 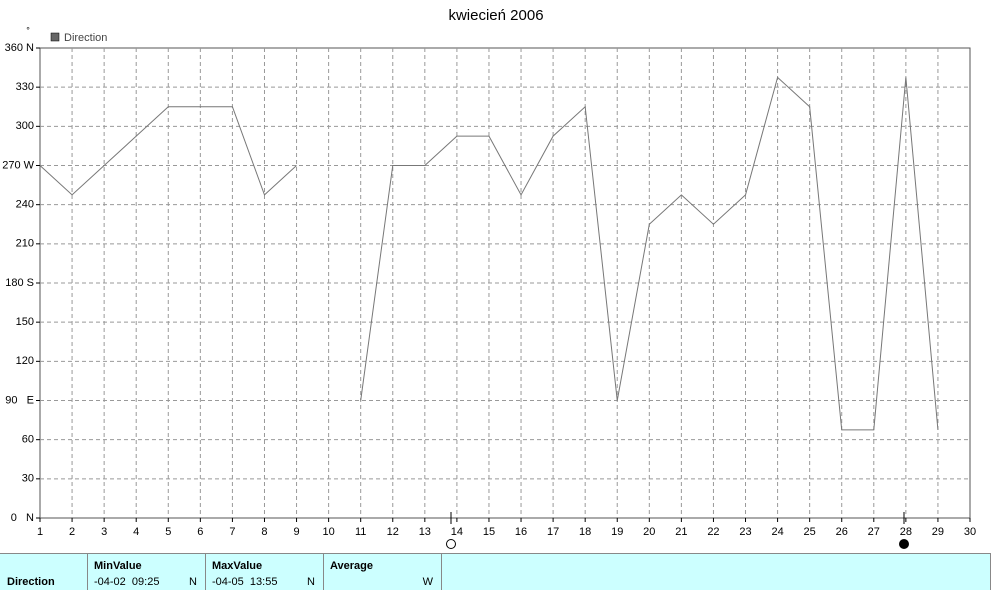 What do you see at coordinates (425, 532) in the screenshot?
I see `x-tick-label: 13` at bounding box center [425, 532].